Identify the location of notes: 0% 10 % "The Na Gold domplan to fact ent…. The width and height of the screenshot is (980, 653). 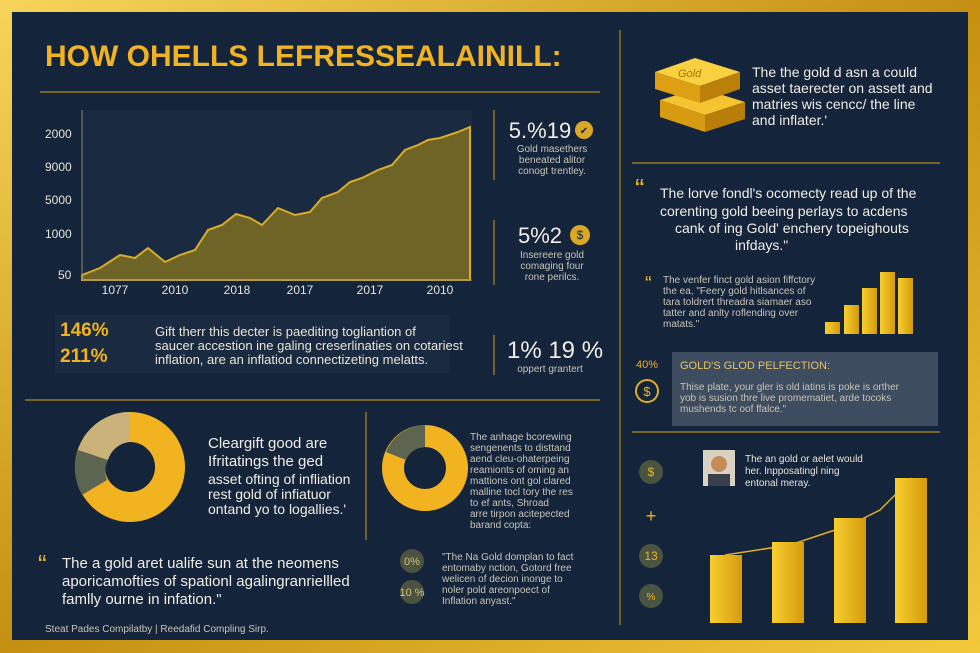
(486, 578).